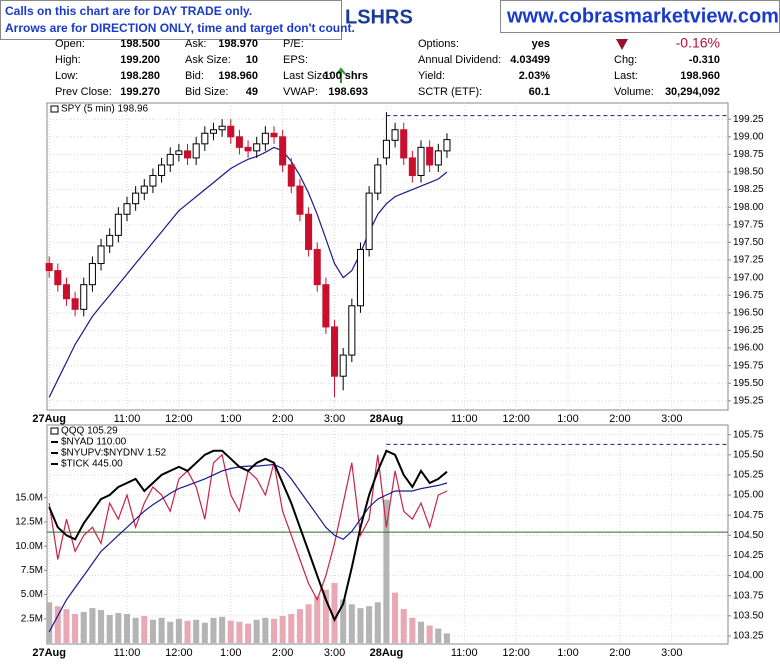 The width and height of the screenshot is (780, 664). I want to click on quote-label: Options:, so click(438, 44).